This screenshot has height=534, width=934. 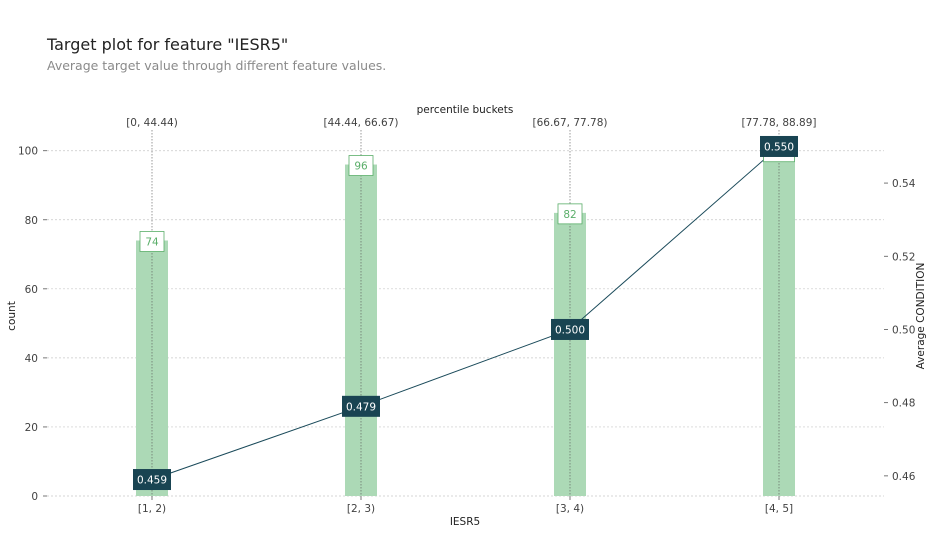 I want to click on y-tick-label: 0, so click(x=34, y=497).